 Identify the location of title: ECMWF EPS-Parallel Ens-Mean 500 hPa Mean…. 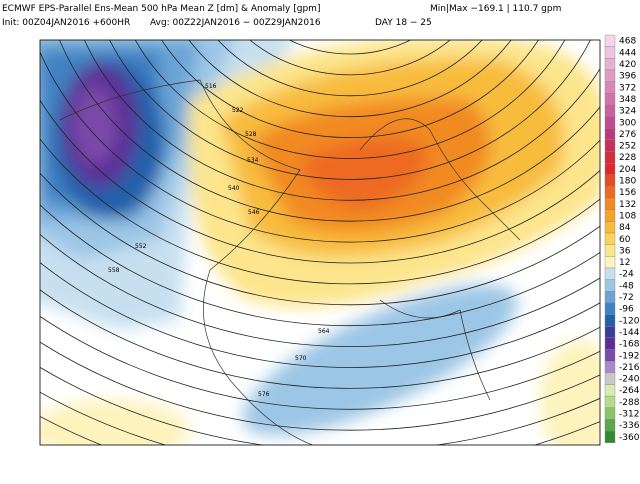
(161, 9).